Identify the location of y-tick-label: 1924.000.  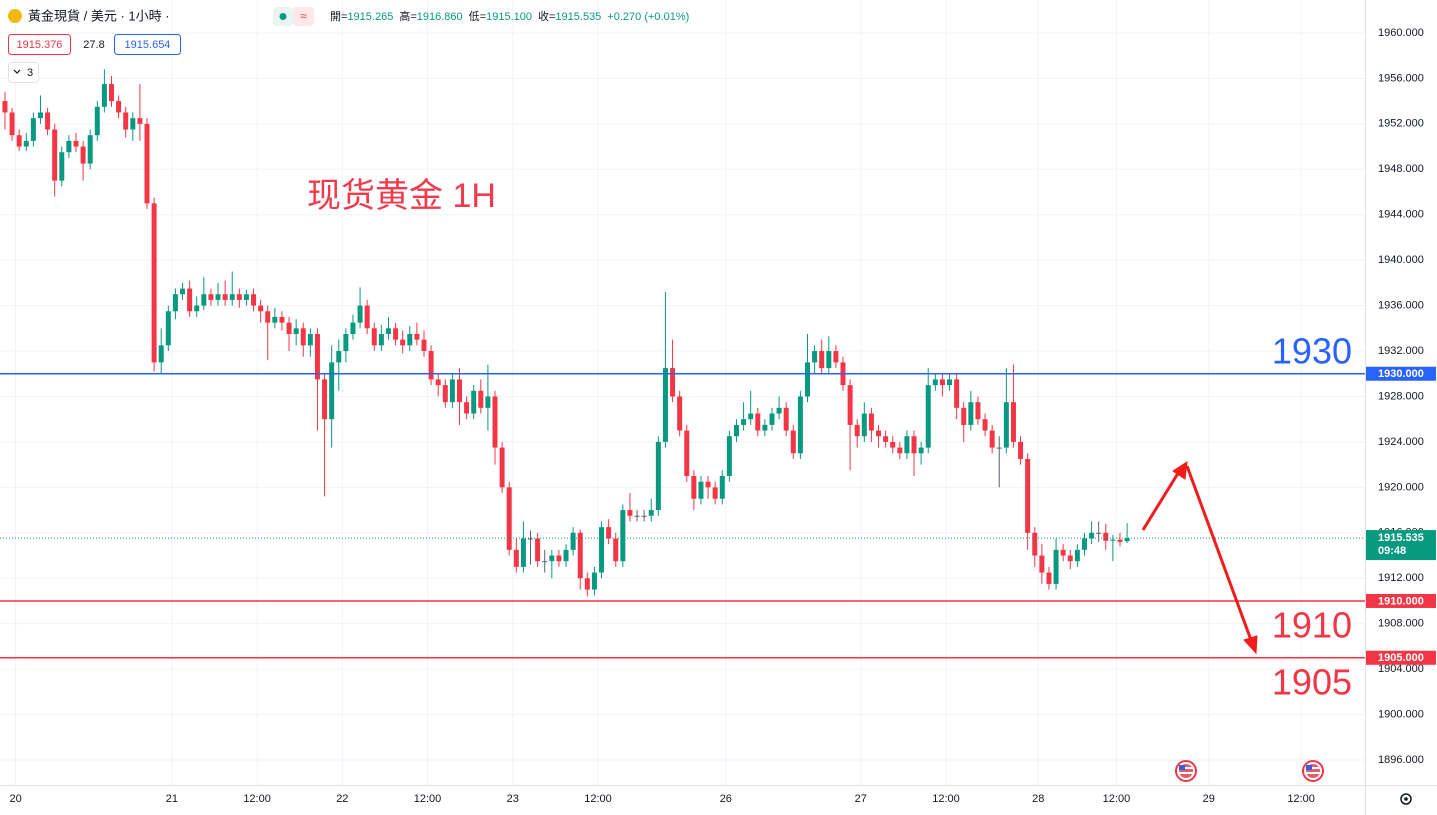
(1401, 442).